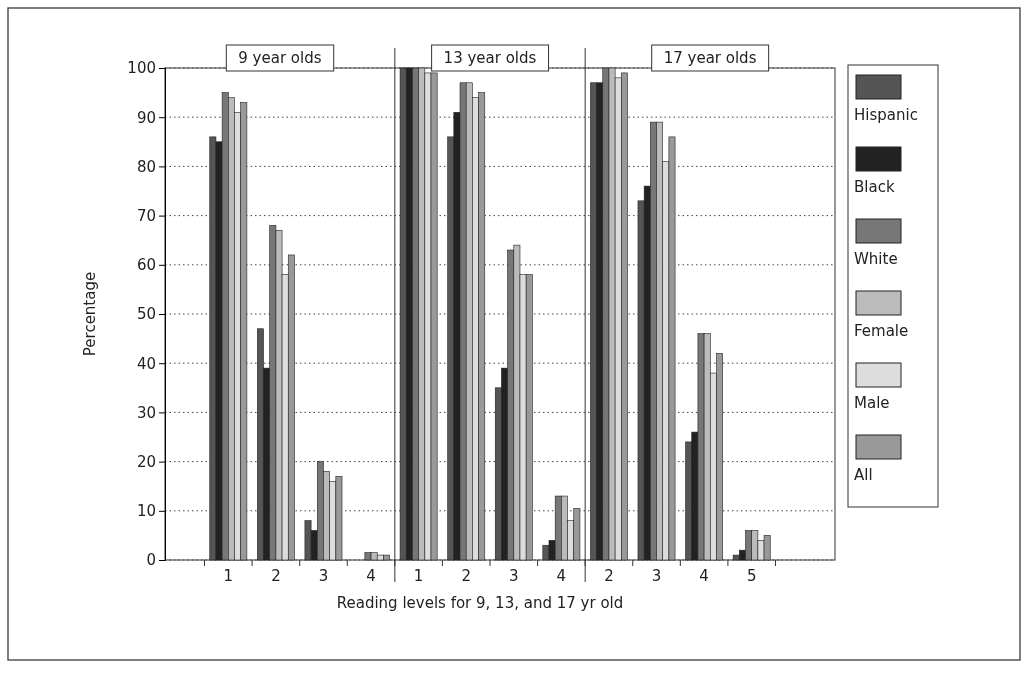  Describe the element at coordinates (872, 403) in the screenshot. I see `legend-label: Male` at that location.